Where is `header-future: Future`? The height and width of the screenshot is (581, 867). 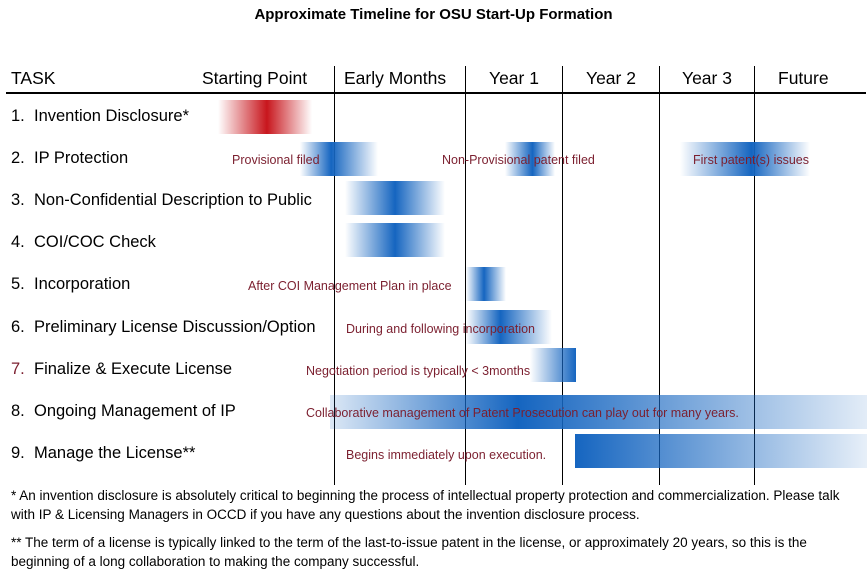
header-future: Future is located at coordinates (803, 78).